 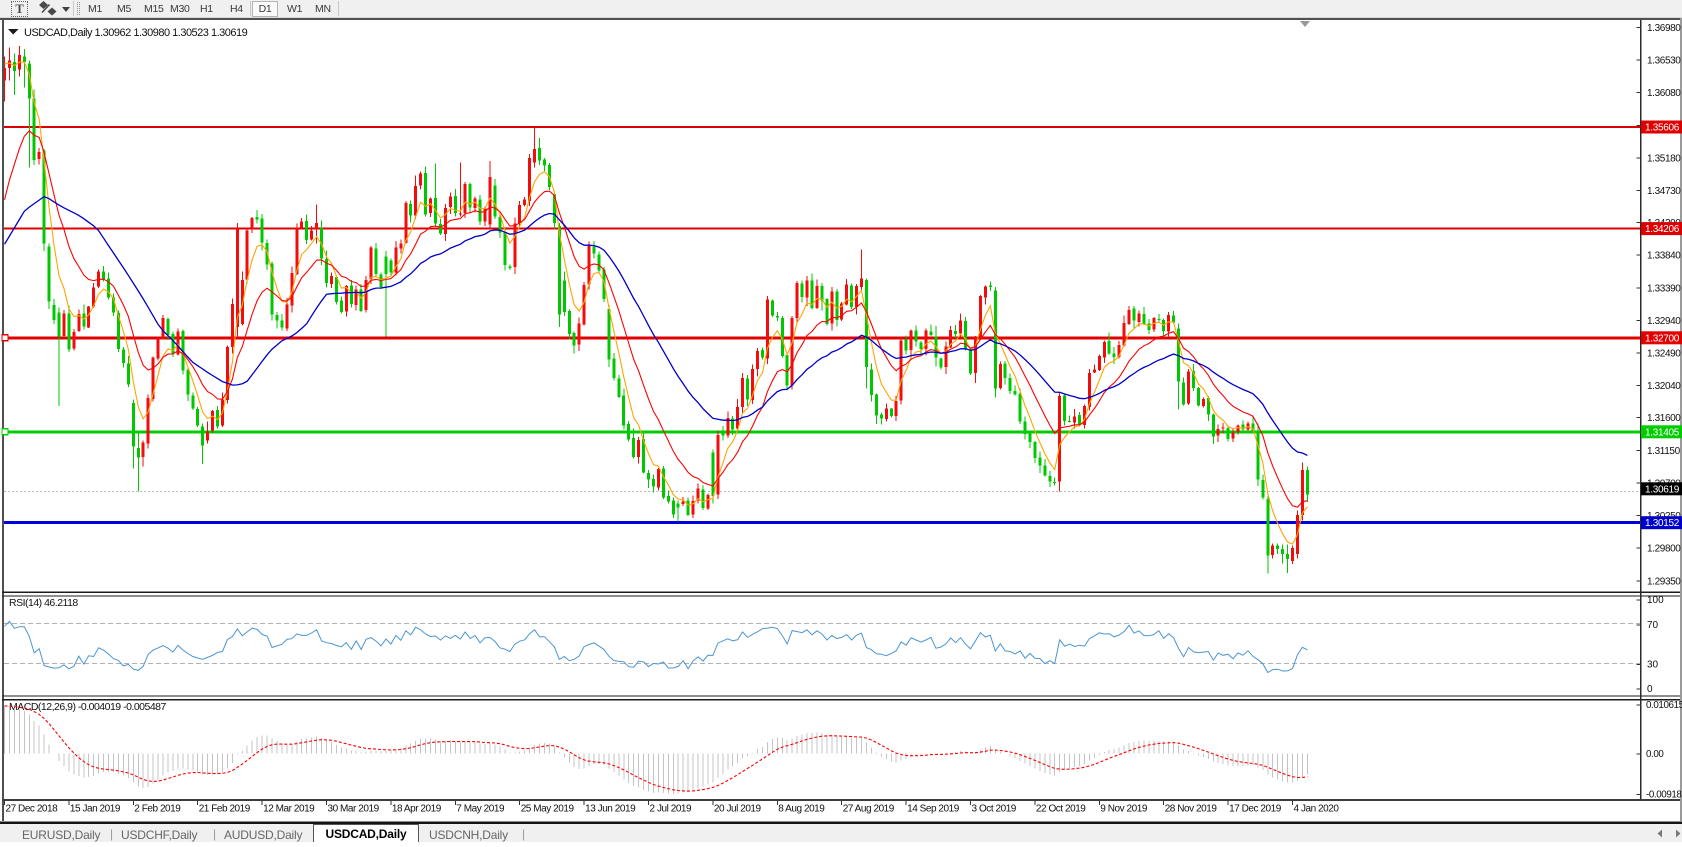 I want to click on svg-text: 28 Nov 2019, so click(x=1191, y=809).